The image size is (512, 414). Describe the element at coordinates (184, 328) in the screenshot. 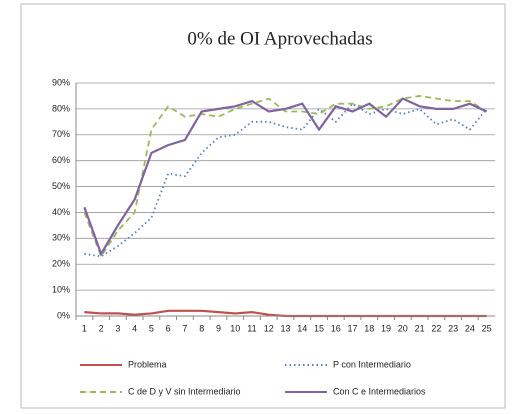

I see `x-tick-label: 7` at that location.